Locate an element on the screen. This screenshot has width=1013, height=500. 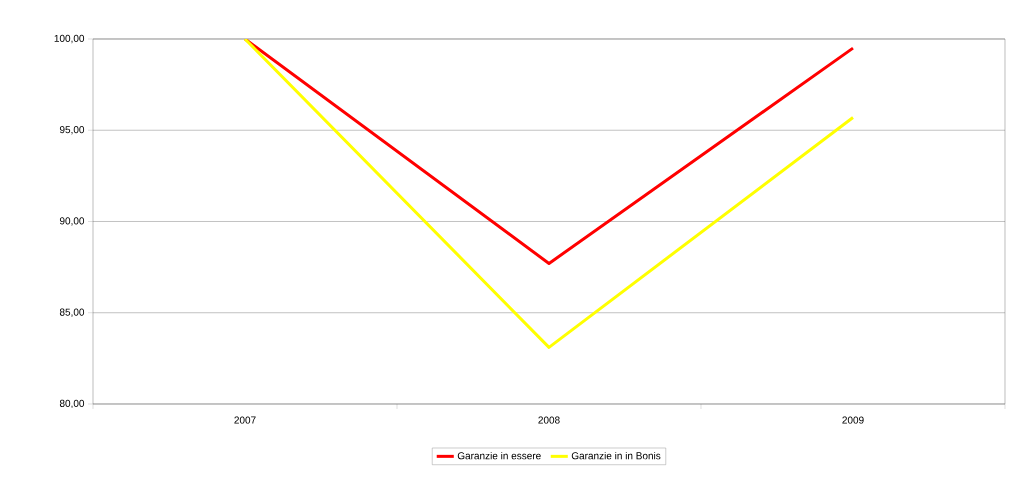
y-tick-label: 85,00 is located at coordinates (72, 312).